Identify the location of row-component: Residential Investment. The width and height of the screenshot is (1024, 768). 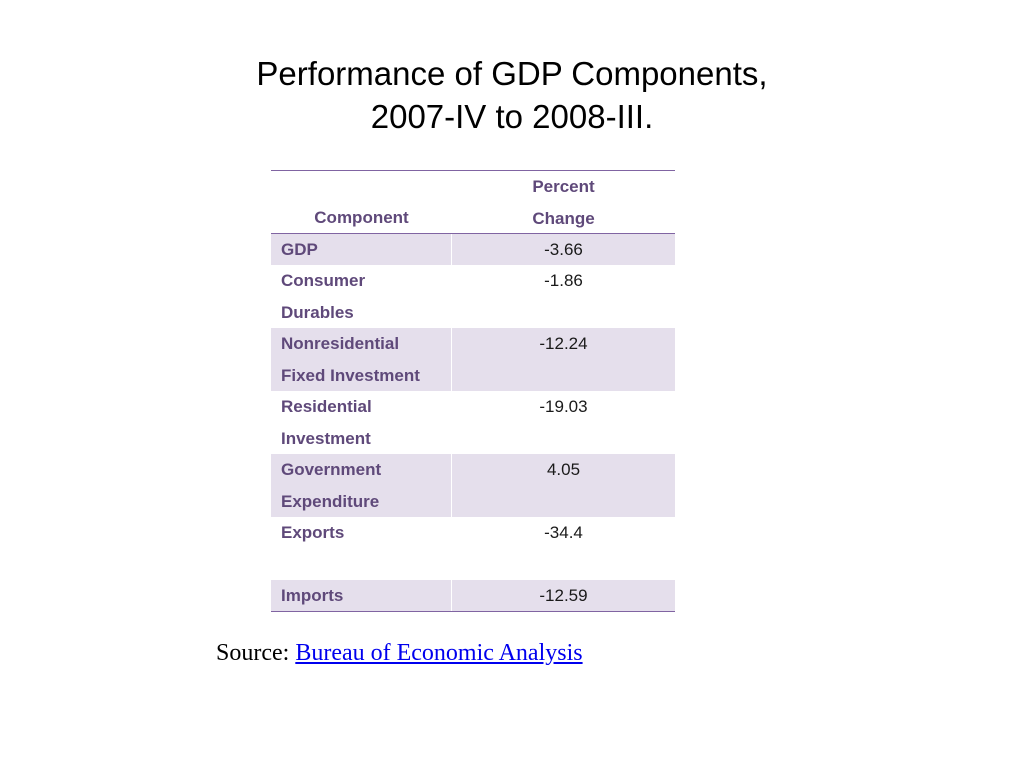
(341, 422).